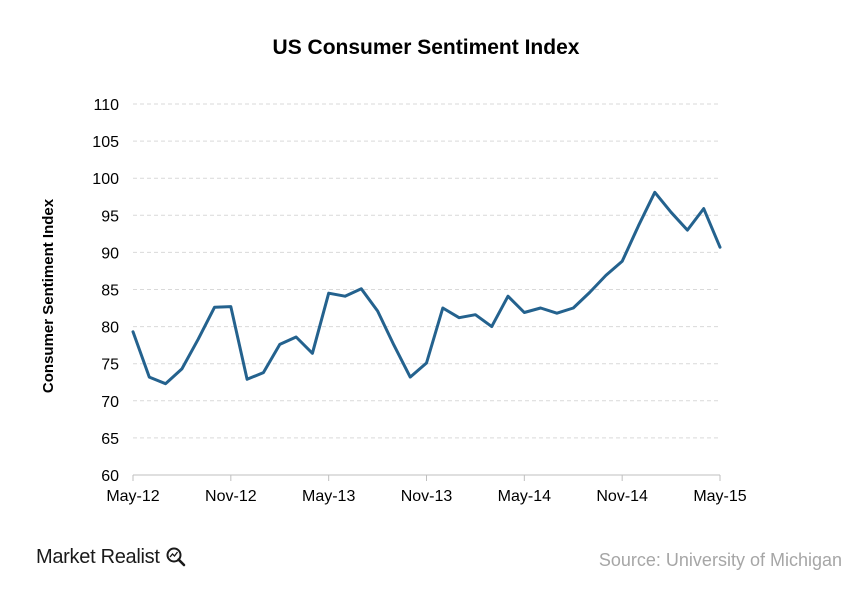 This screenshot has width=852, height=600. I want to click on x-tick-label: Nov-14, so click(622, 496).